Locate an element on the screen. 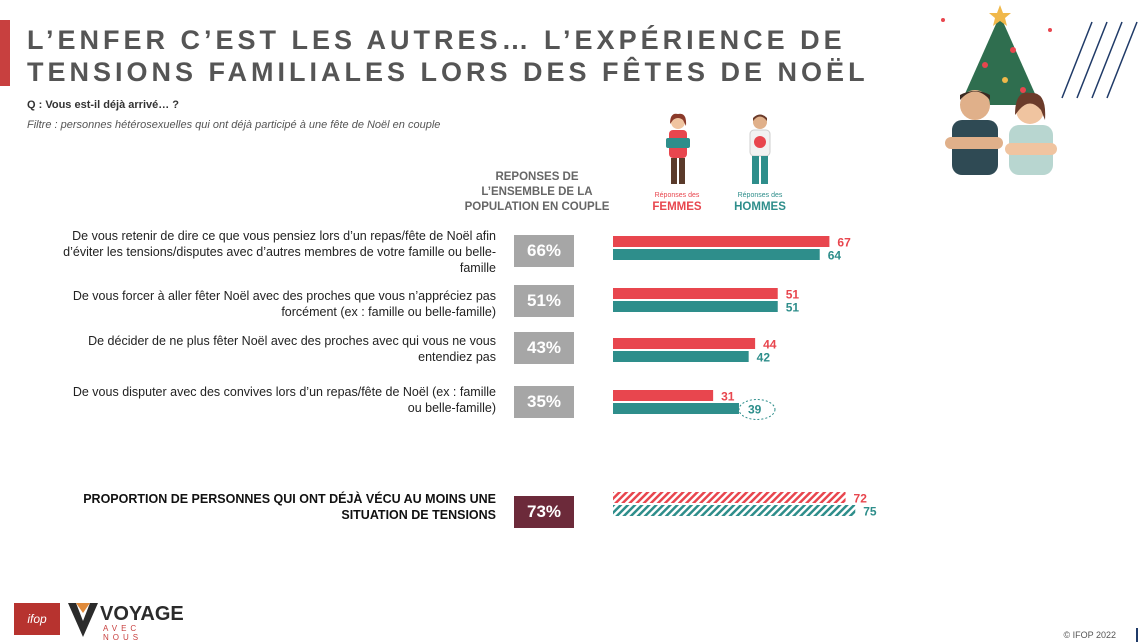 Image resolution: width=1144 pixels, height=644 pixels. man-figure-icon is located at coordinates (760, 149).